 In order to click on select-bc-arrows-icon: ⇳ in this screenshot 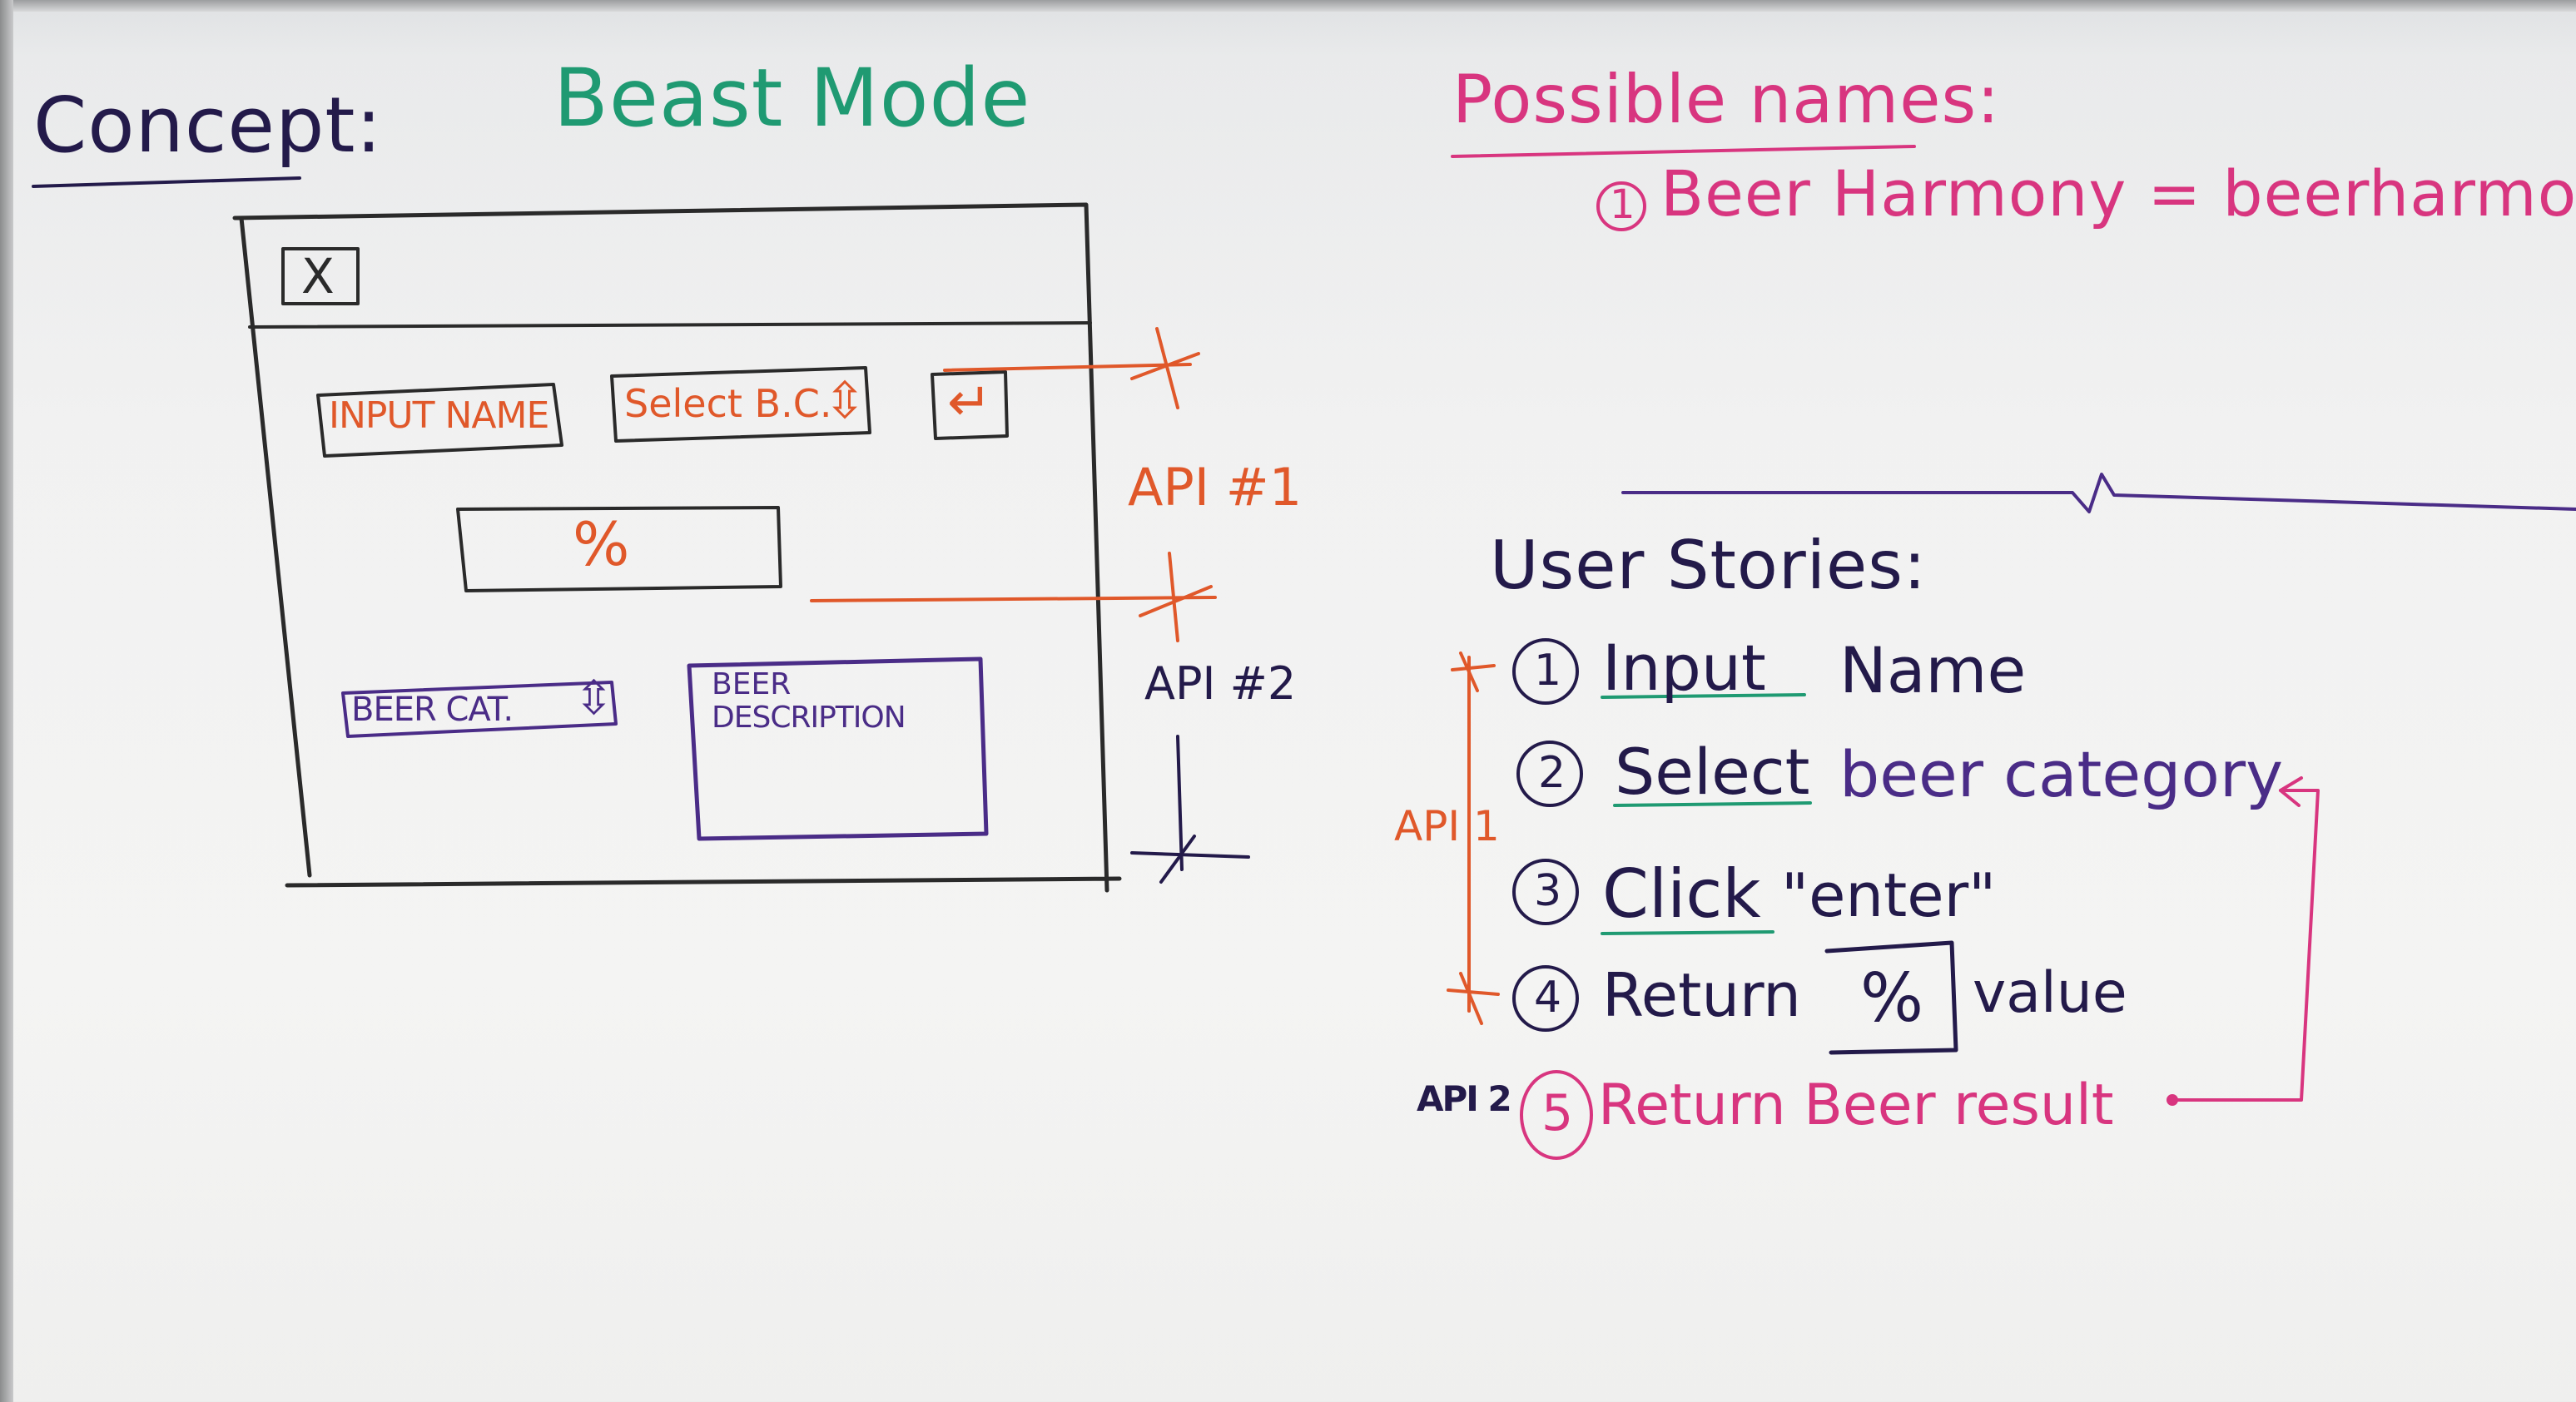, I will do `click(845, 401)`.